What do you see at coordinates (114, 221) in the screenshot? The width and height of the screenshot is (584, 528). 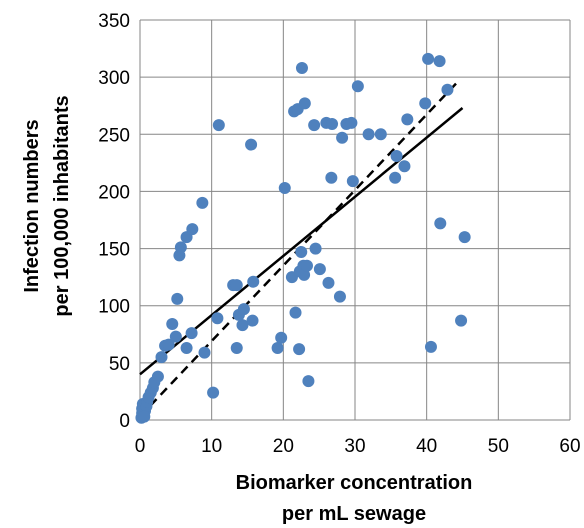 I see `y-axis-ticks: 0 50 100 150 200 250 300 350` at bounding box center [114, 221].